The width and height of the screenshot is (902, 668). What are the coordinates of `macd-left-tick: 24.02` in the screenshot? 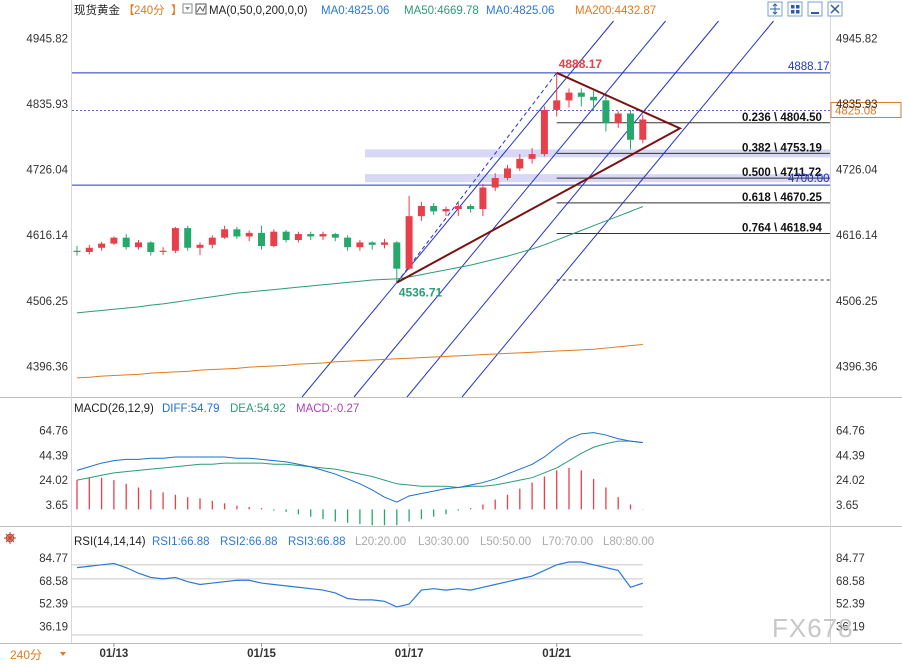 It's located at (53, 481).